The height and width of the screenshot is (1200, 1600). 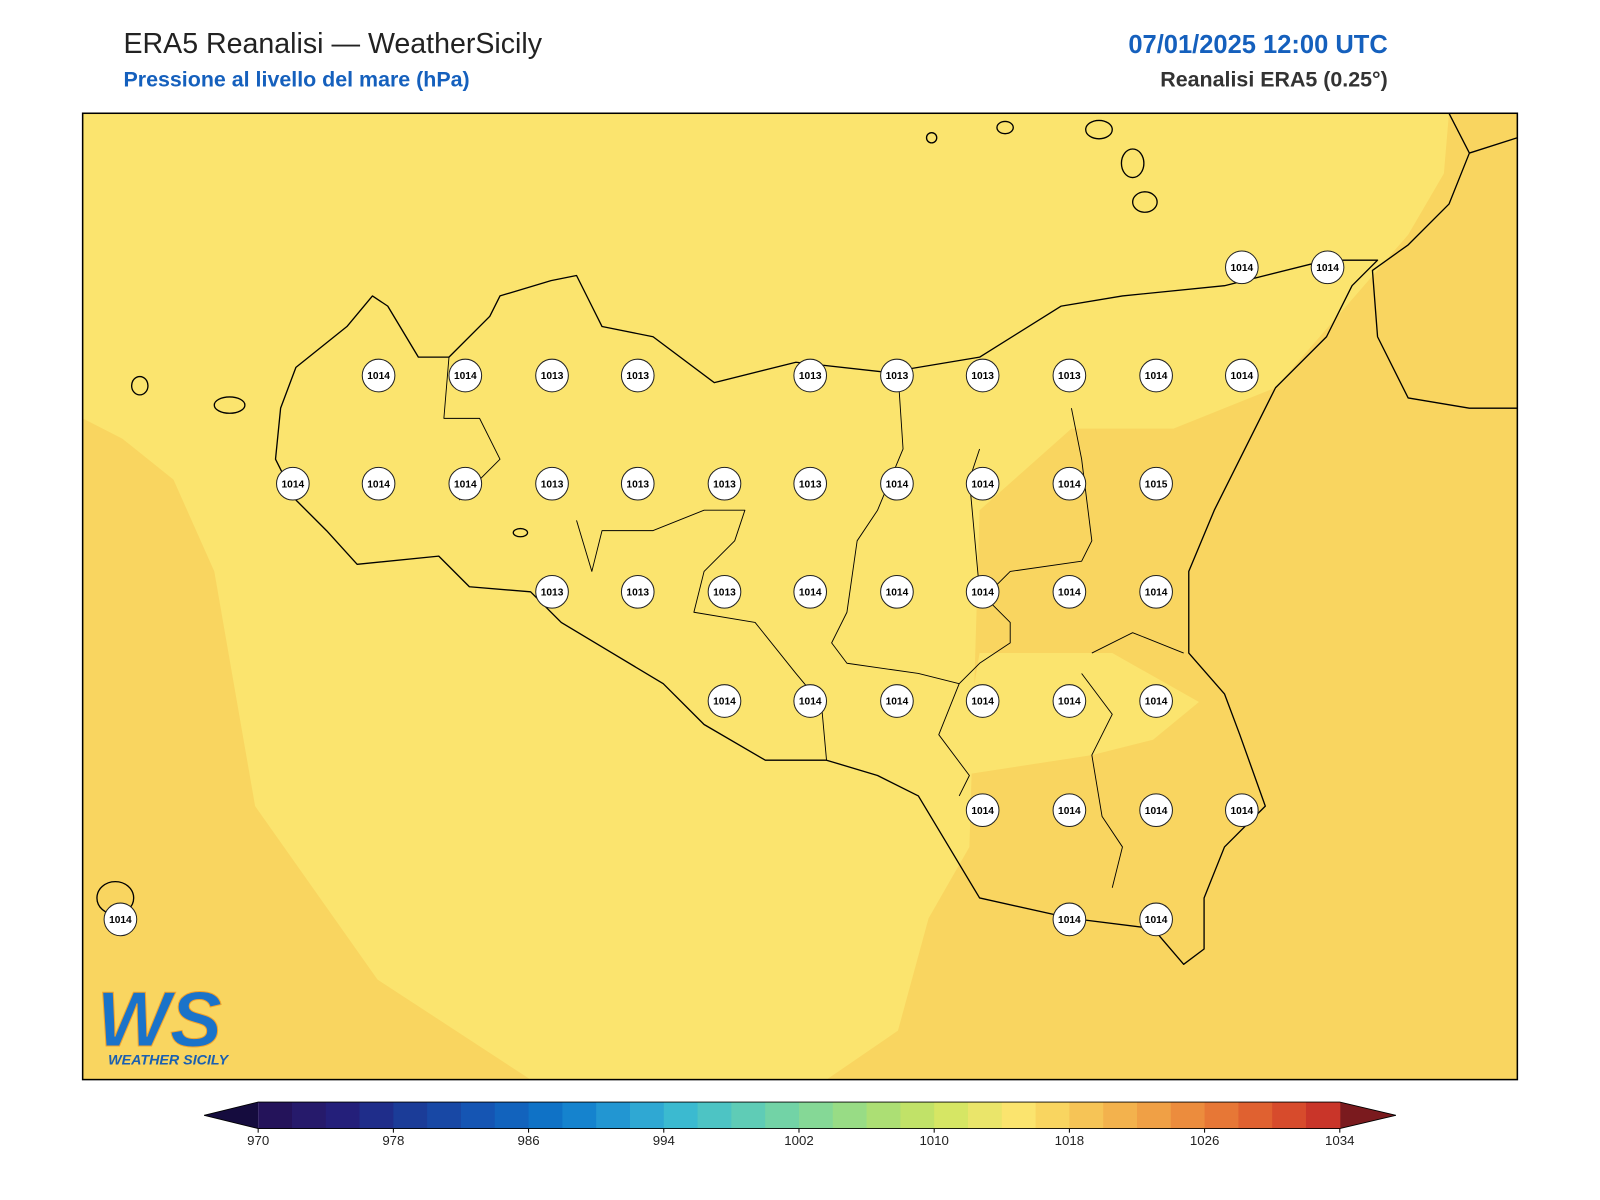 I want to click on logo: WS WEATHER SICILY, so click(x=162, y=1022).